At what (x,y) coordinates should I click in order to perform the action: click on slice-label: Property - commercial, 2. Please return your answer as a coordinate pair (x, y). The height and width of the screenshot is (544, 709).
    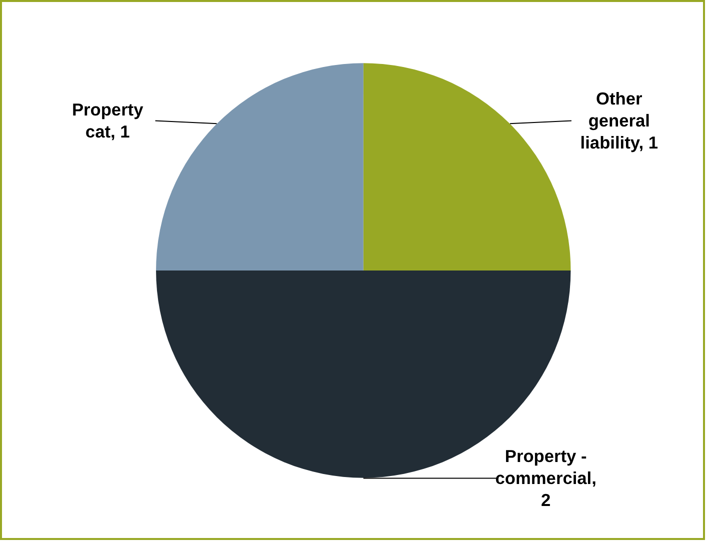
    Looking at the image, I should click on (545, 478).